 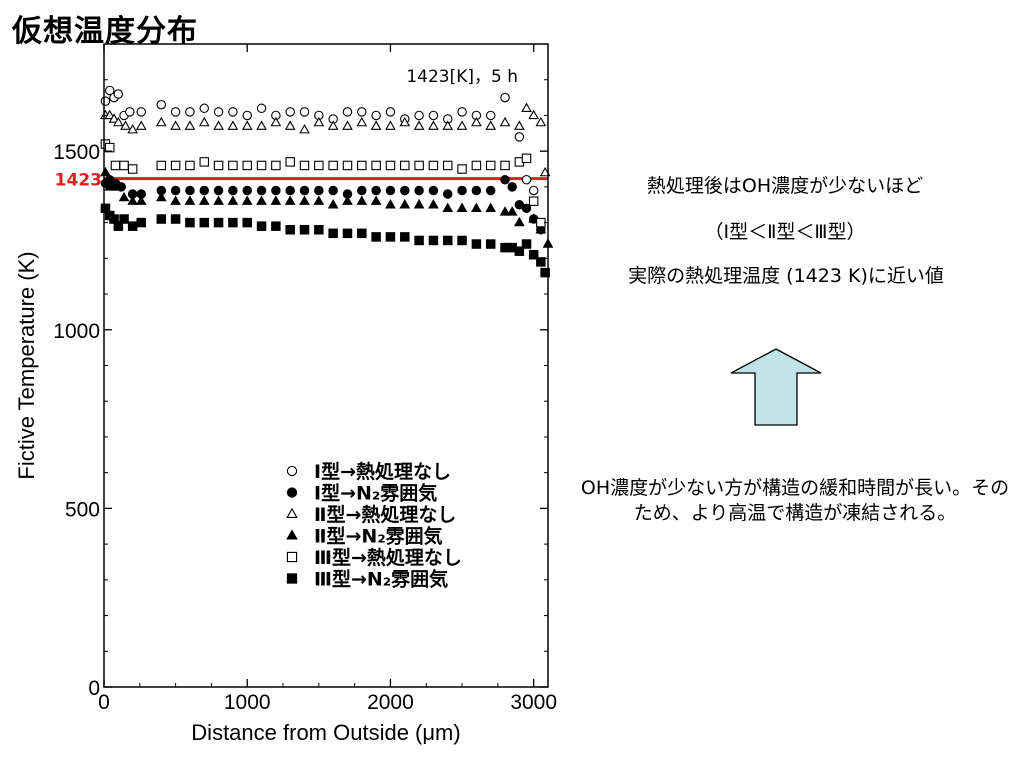 What do you see at coordinates (76, 331) in the screenshot?
I see `y-tick-label: 1000` at bounding box center [76, 331].